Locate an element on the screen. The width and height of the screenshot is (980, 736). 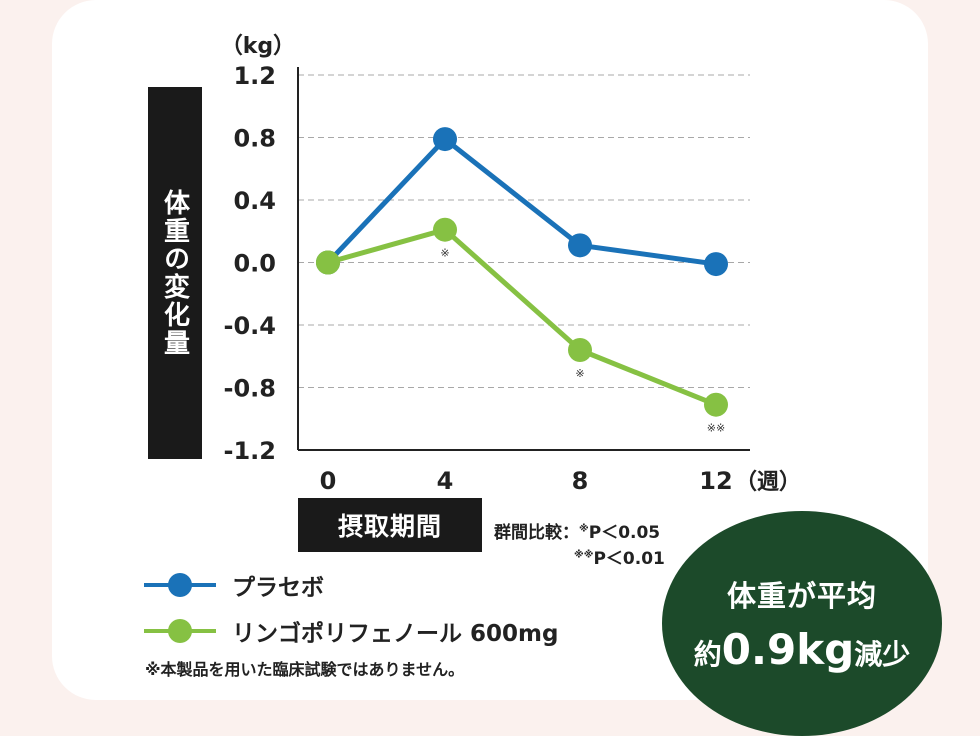
result-badge: 体重が平均 約0.9kg減少 is located at coordinates (802, 623).